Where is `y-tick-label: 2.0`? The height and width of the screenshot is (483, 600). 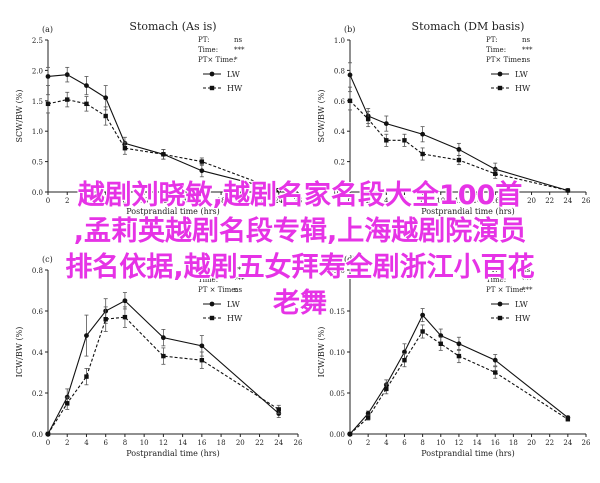 y-tick-label: 2.0 is located at coordinates (37, 71).